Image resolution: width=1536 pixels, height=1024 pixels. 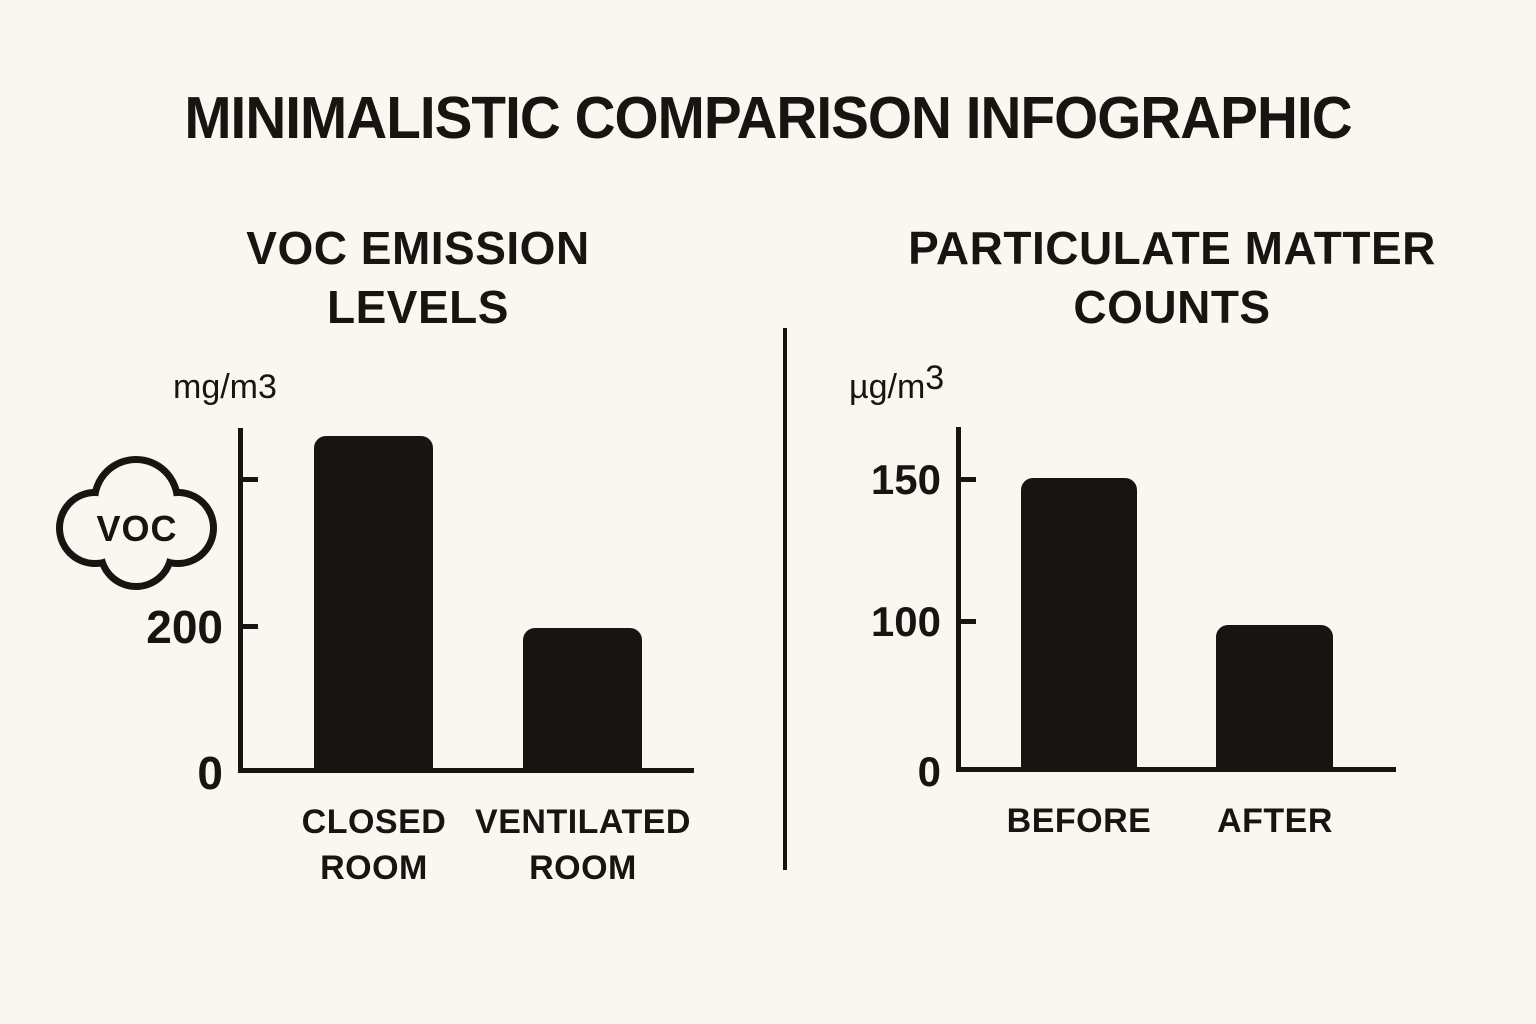 What do you see at coordinates (184, 627) in the screenshot?
I see `y-tick-label-200: 200` at bounding box center [184, 627].